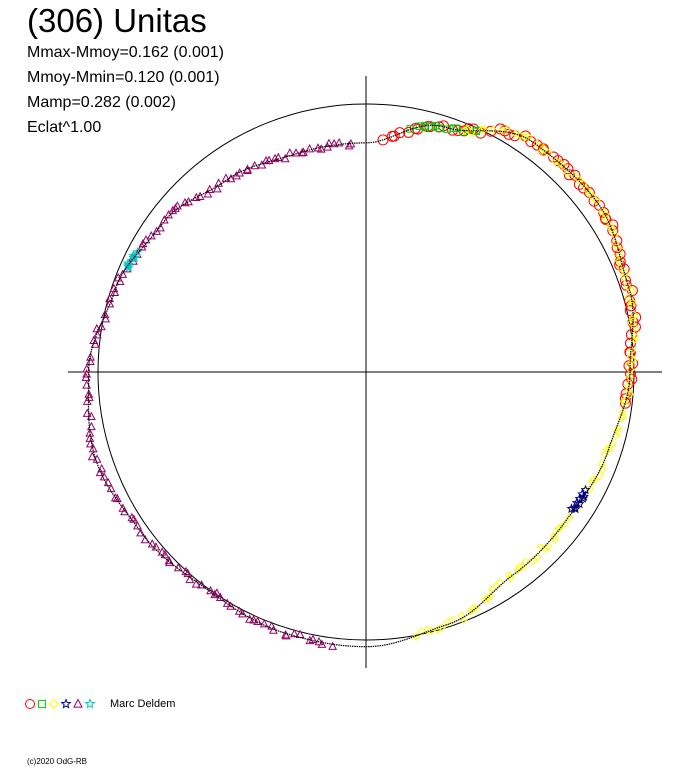  I want to click on legend-circle-icon, so click(30, 704).